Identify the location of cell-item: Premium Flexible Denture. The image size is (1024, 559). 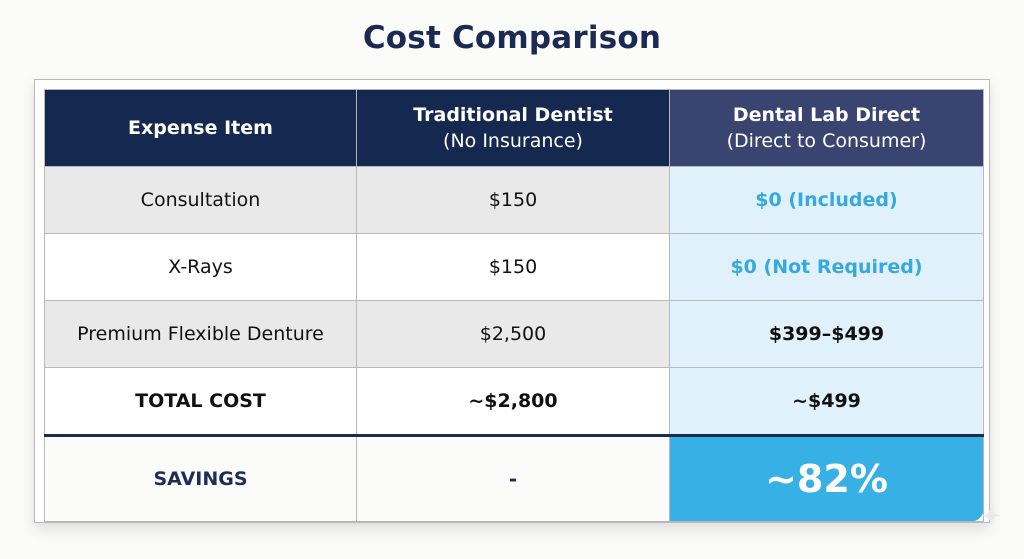
(200, 334).